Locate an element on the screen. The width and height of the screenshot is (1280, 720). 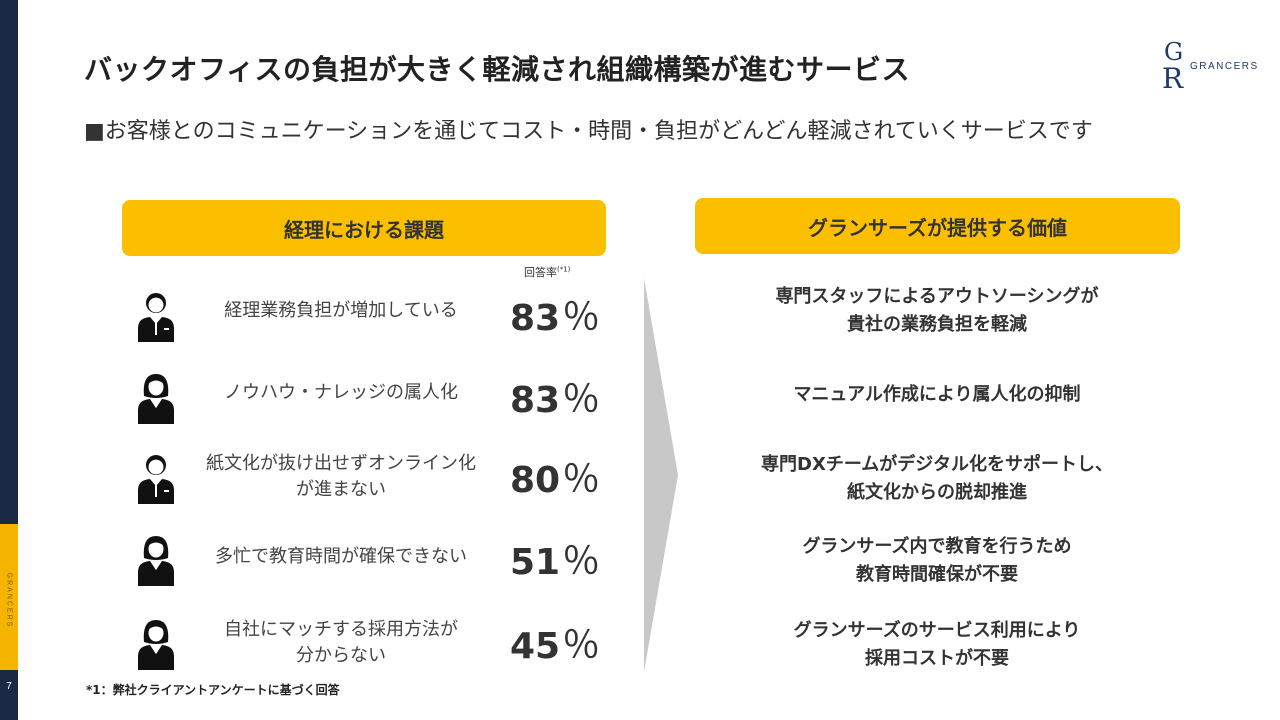
response-rate-value: 80 is located at coordinates (535, 480).